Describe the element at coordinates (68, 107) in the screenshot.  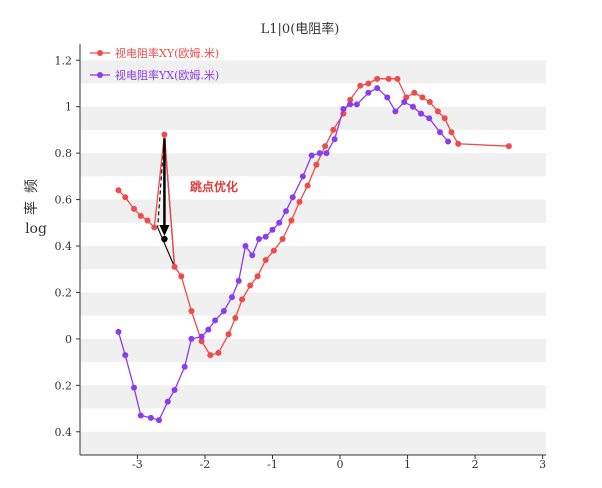
I see `y-tick-label: 1` at that location.